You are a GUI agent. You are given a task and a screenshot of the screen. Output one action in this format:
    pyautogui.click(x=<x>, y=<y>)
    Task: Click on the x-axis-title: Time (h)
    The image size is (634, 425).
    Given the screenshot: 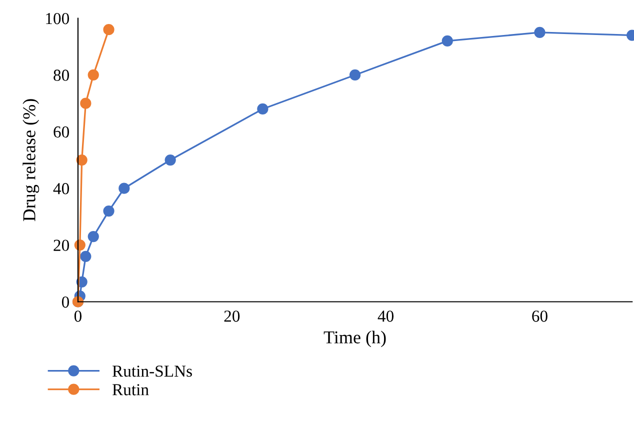 What is the action you would take?
    pyautogui.click(x=355, y=339)
    